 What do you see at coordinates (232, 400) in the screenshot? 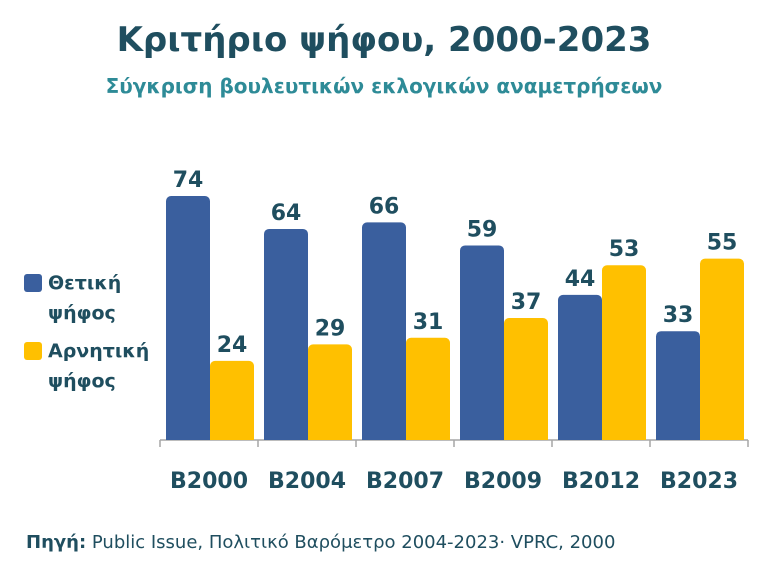
I see `bar-negative-B2000` at bounding box center [232, 400].